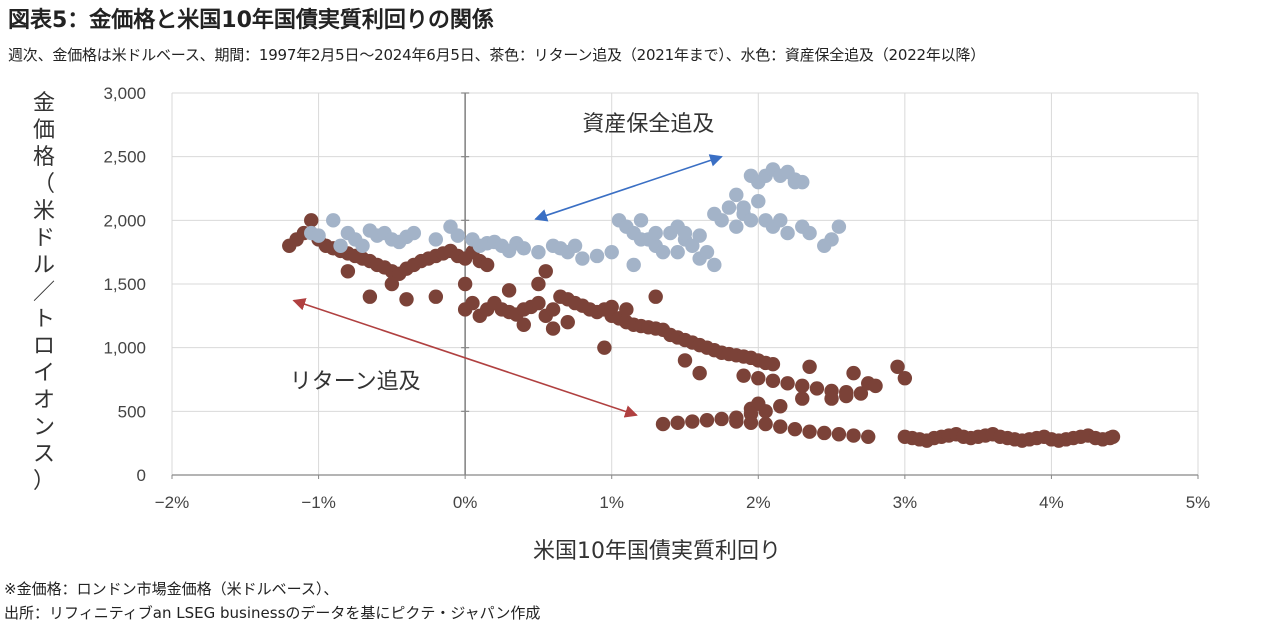  What do you see at coordinates (44, 400) in the screenshot?
I see `y-axis-title-char: オ` at bounding box center [44, 400].